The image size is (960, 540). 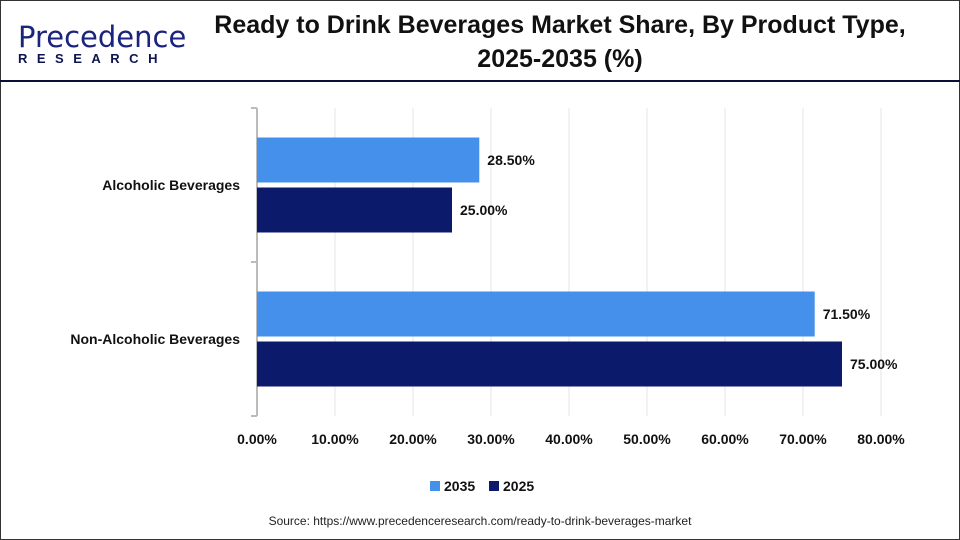 What do you see at coordinates (569, 439) in the screenshot?
I see `x-tick-label: 40.00%` at bounding box center [569, 439].